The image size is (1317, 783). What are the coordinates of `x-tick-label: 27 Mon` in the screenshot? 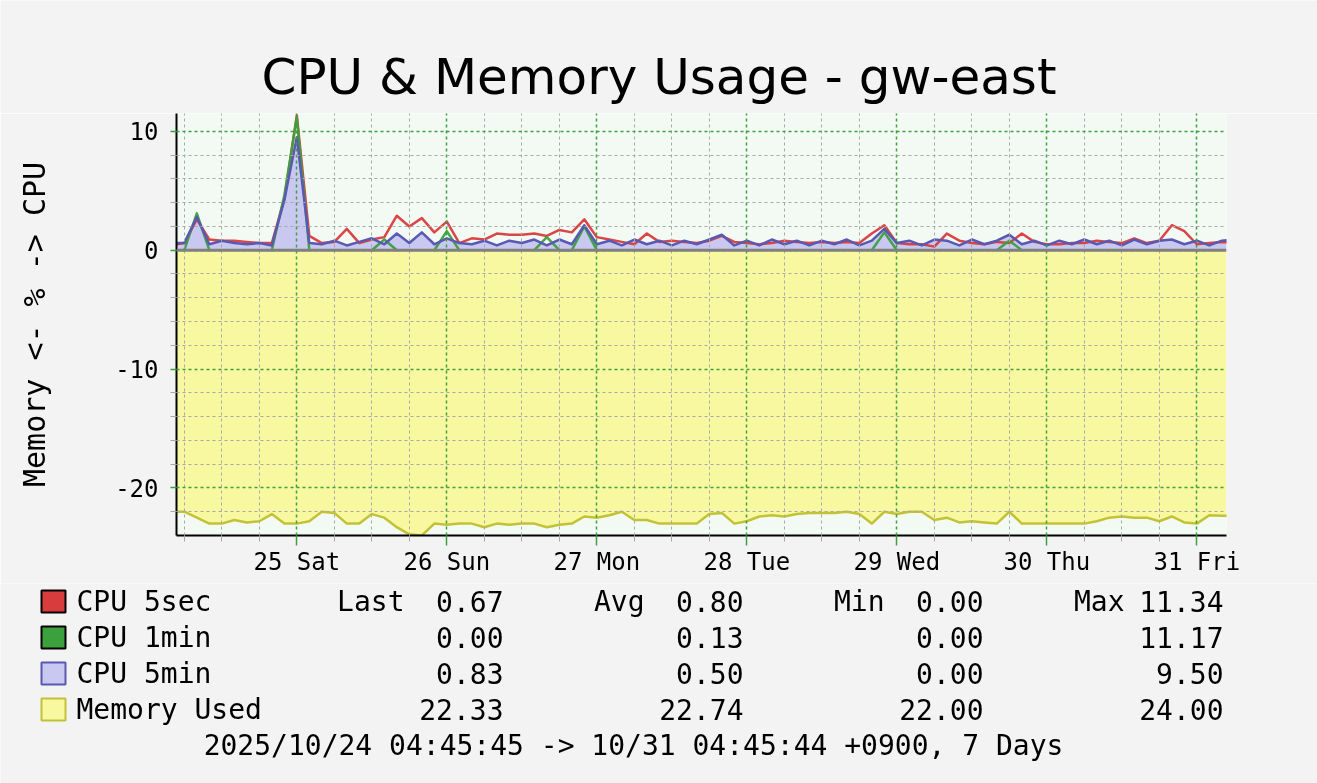 It's located at (597, 561).